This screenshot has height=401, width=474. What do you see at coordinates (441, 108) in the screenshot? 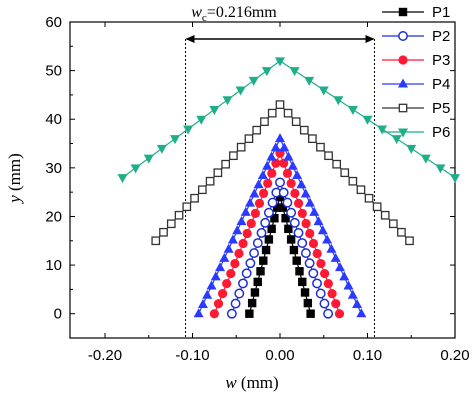
I see `legend-label: P5` at bounding box center [441, 108].